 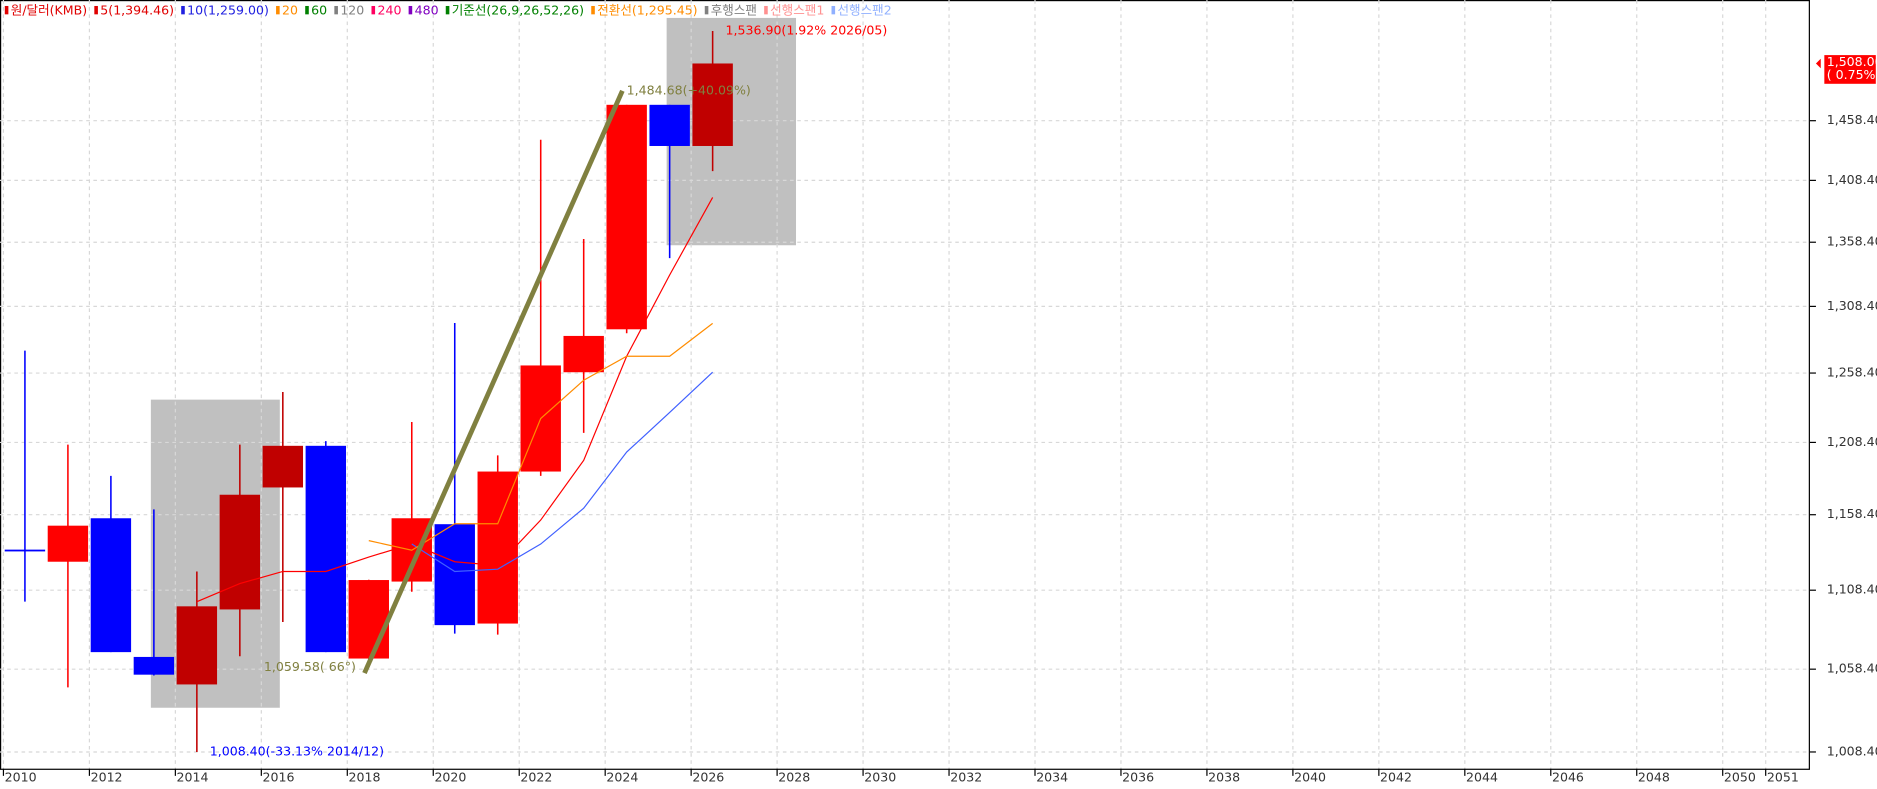 What do you see at coordinates (1818, 63) in the screenshot?
I see `price-marker` at bounding box center [1818, 63].